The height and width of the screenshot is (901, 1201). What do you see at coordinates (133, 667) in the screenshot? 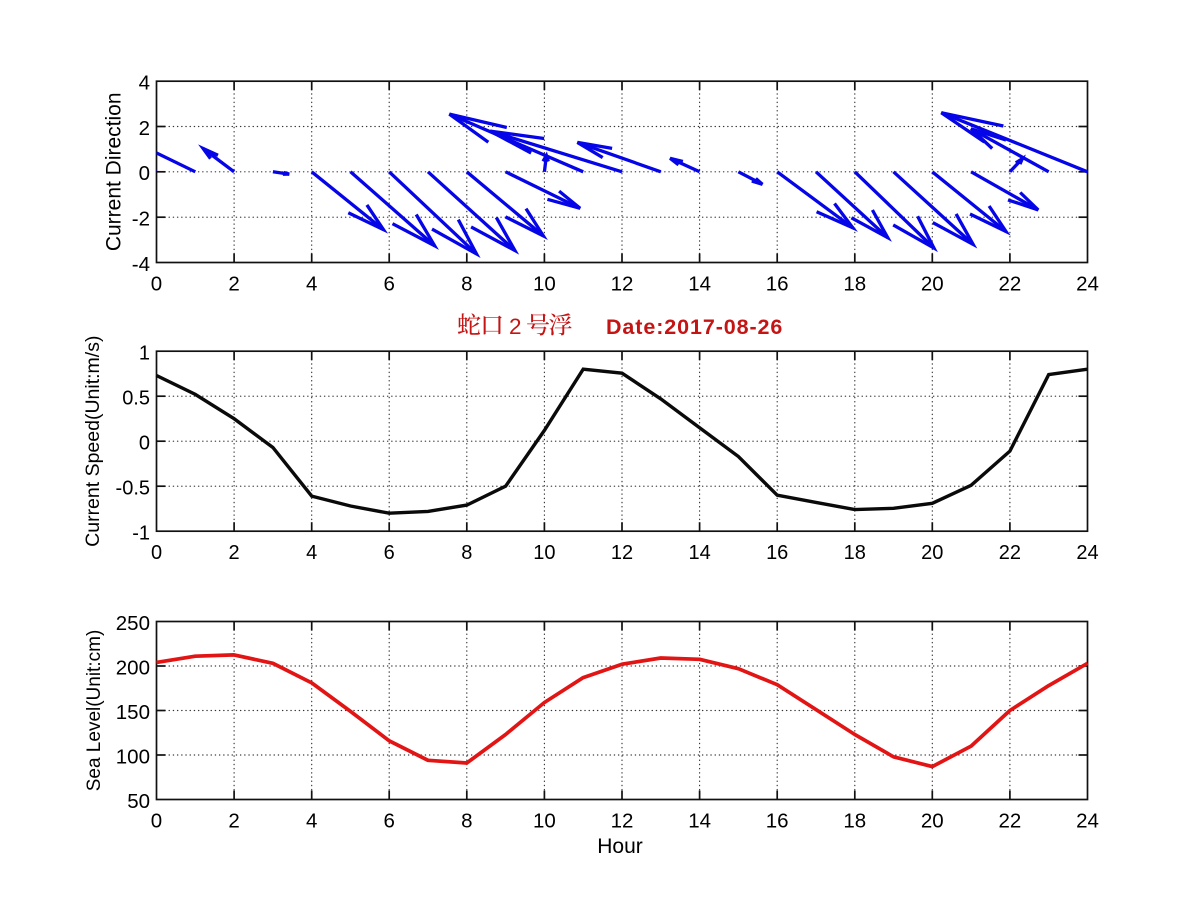
I see `svg-text: 200` at bounding box center [133, 667].